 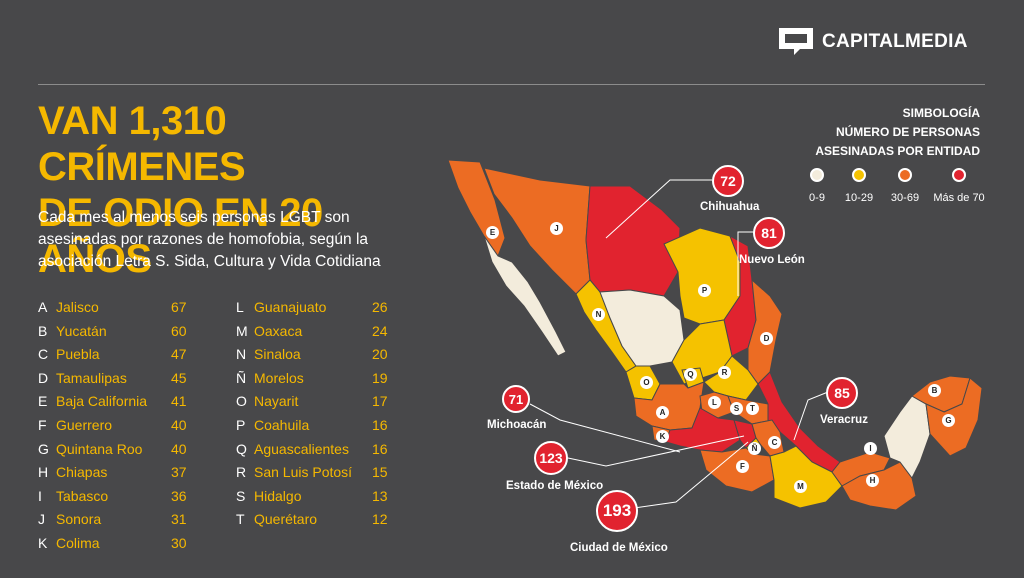 What do you see at coordinates (895, 41) in the screenshot?
I see `brand-name: CAPITALMEDIA` at bounding box center [895, 41].